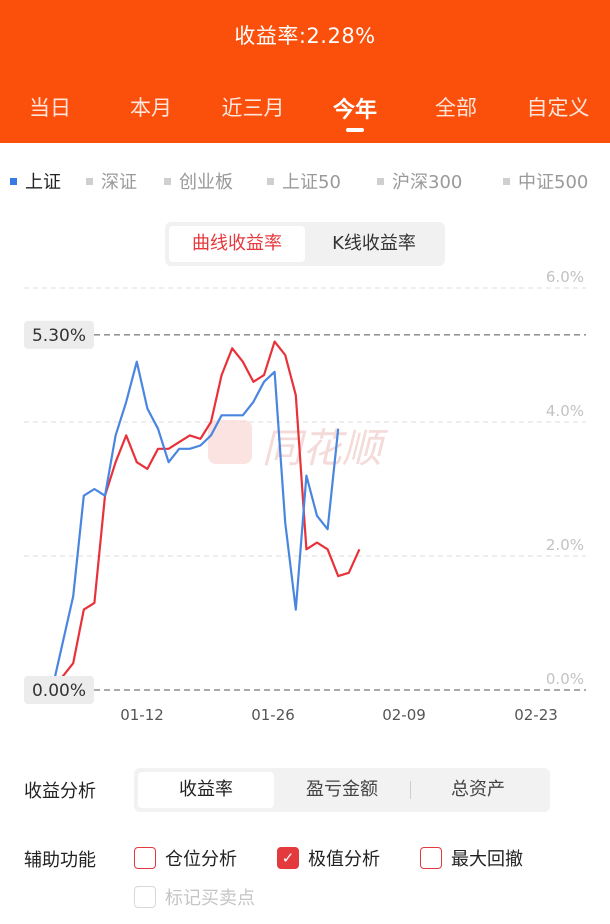 This screenshot has width=610, height=924. I want to click on tab-this-month: 本月, so click(151, 108).